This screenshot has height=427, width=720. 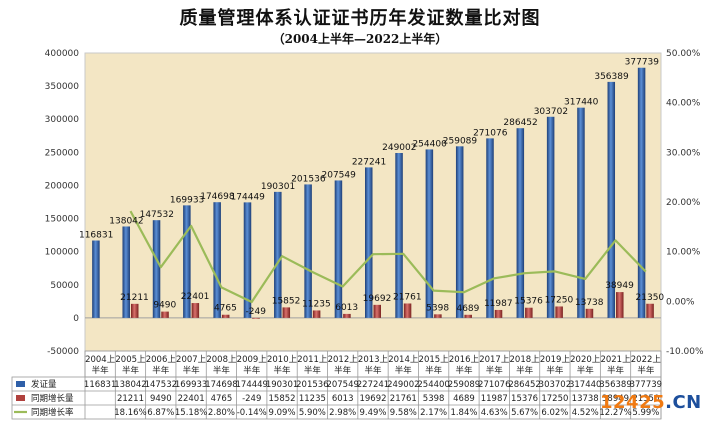 What do you see at coordinates (460, 141) in the screenshot?
I see `issued-value-label: 259089` at bounding box center [460, 141].